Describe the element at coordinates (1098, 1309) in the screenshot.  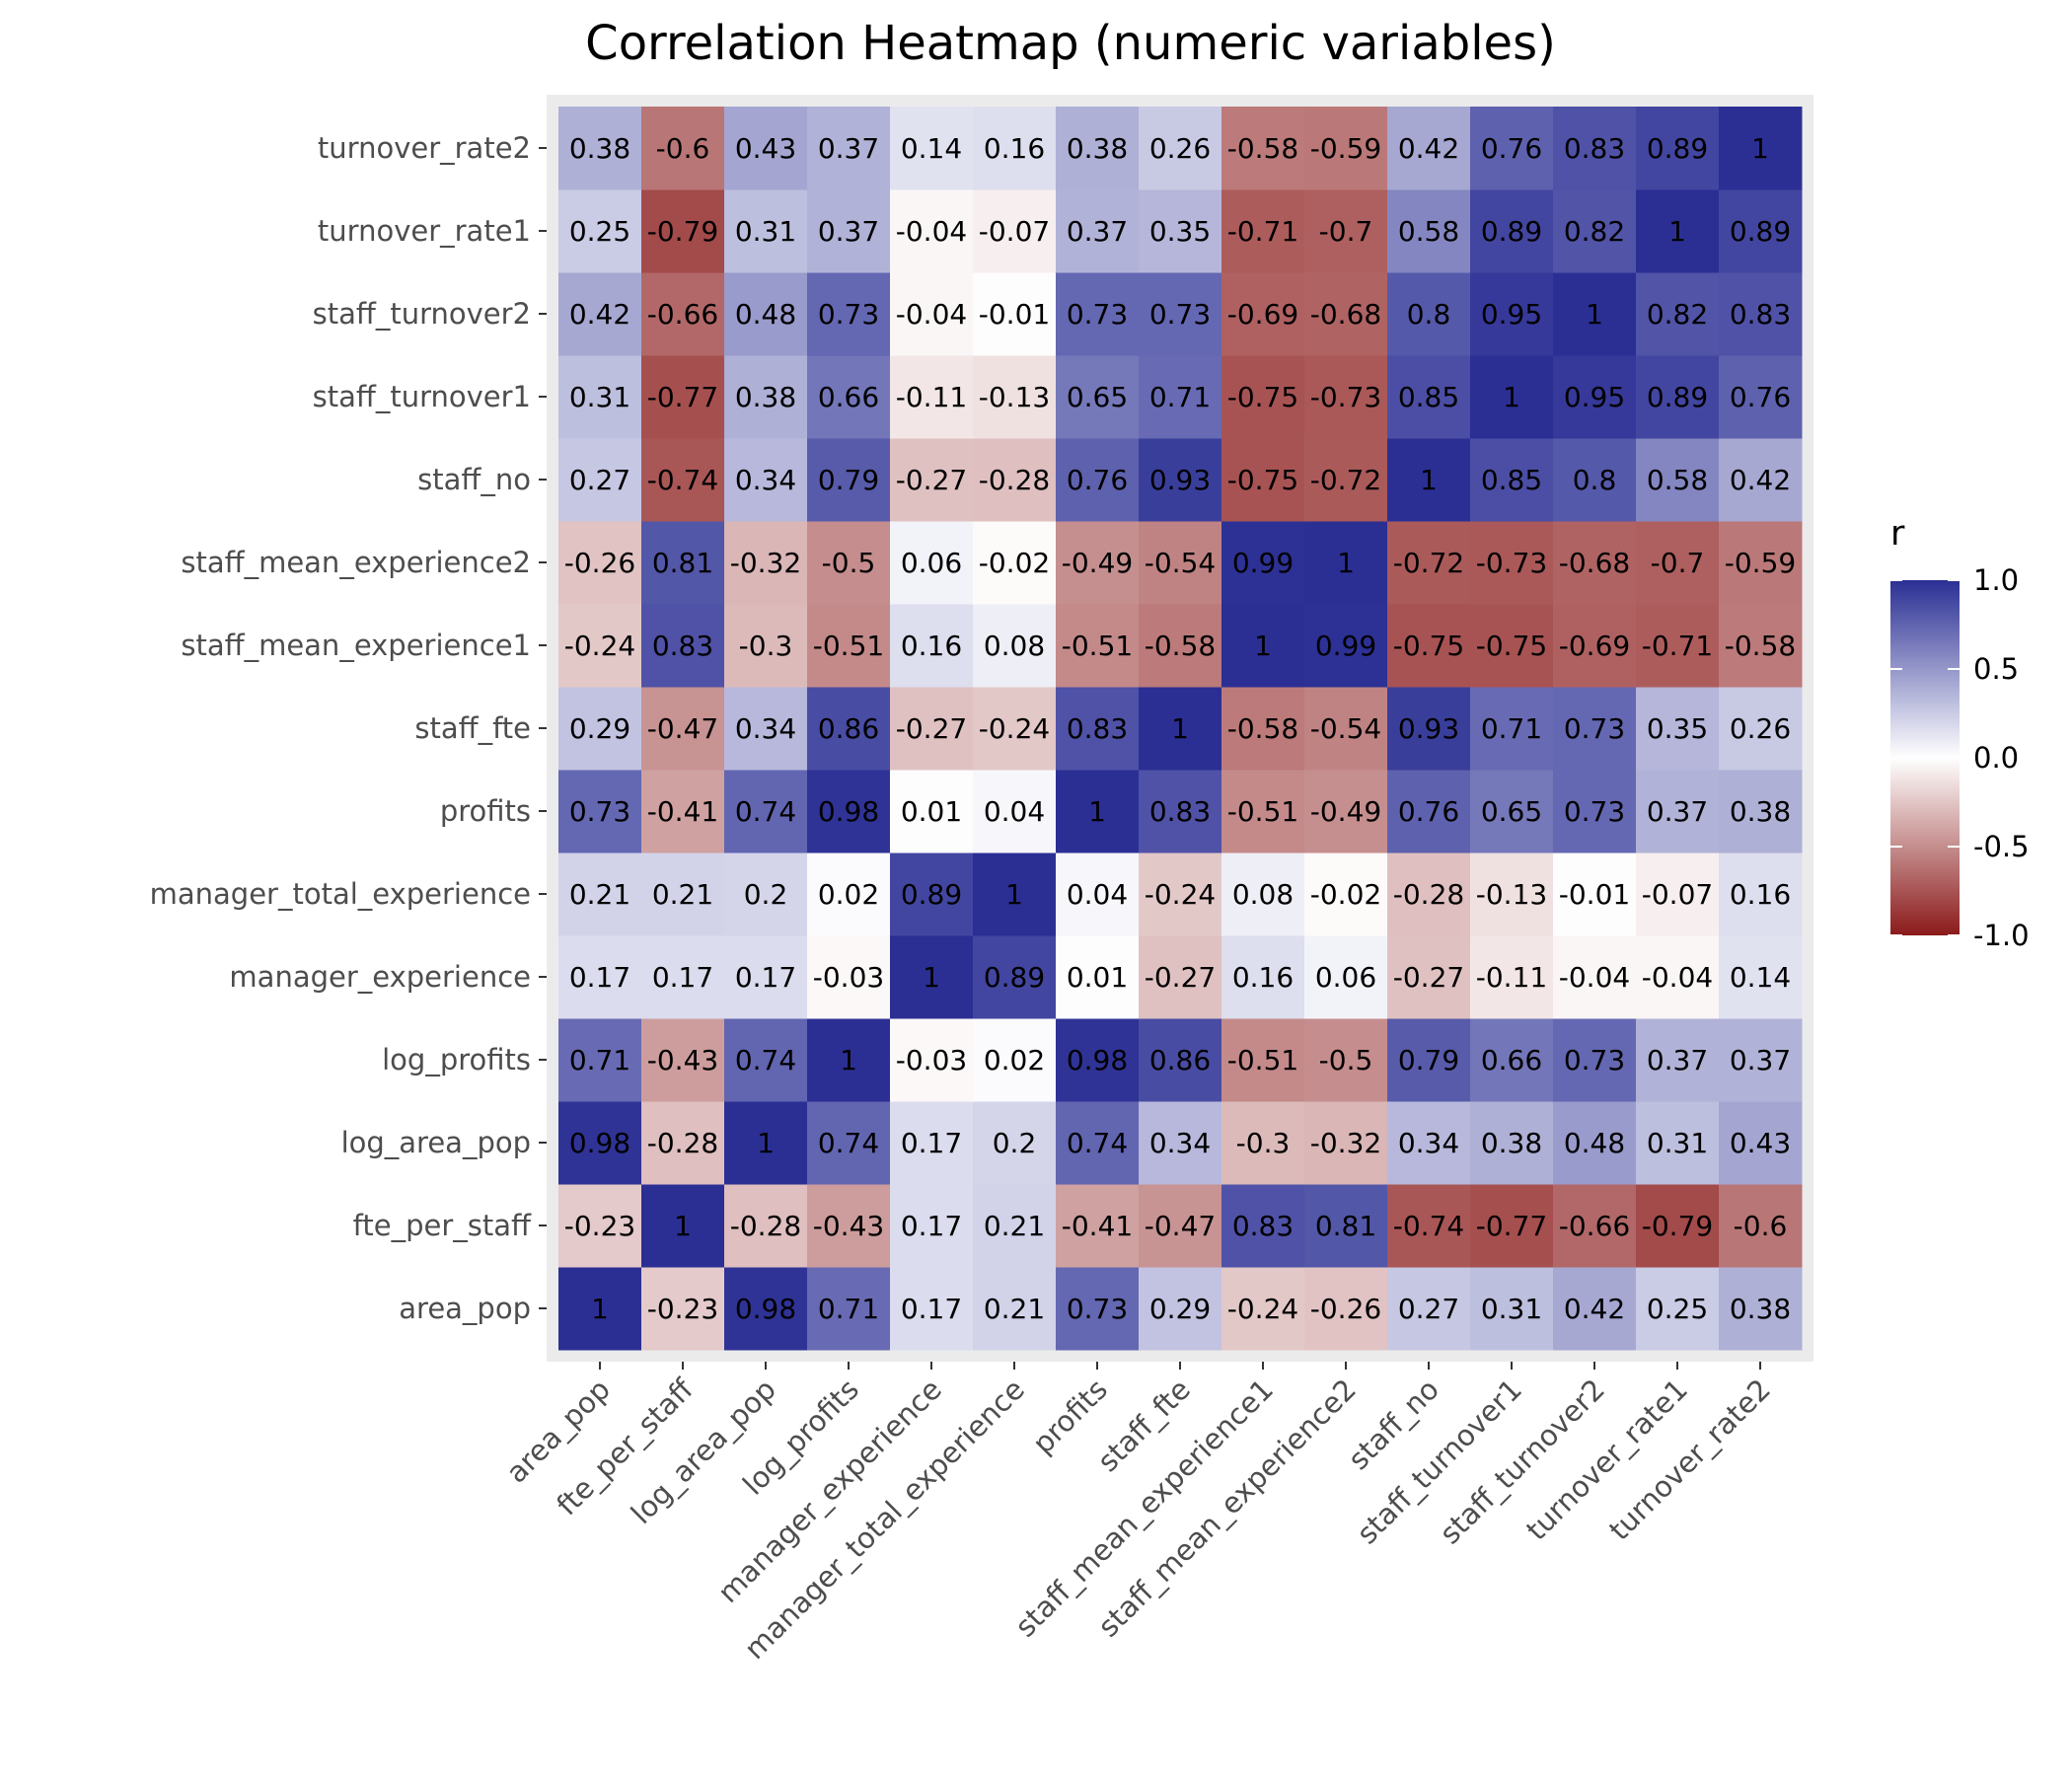
I see `heatmap-cell-profits-area-pop` at that location.